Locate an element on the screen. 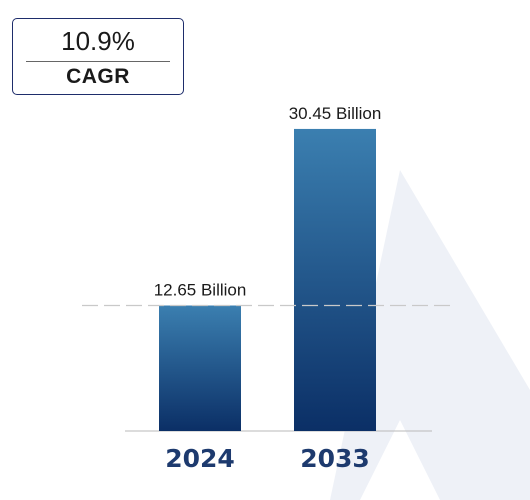 This screenshot has height=500, width=530. bar-2033 is located at coordinates (335, 279).